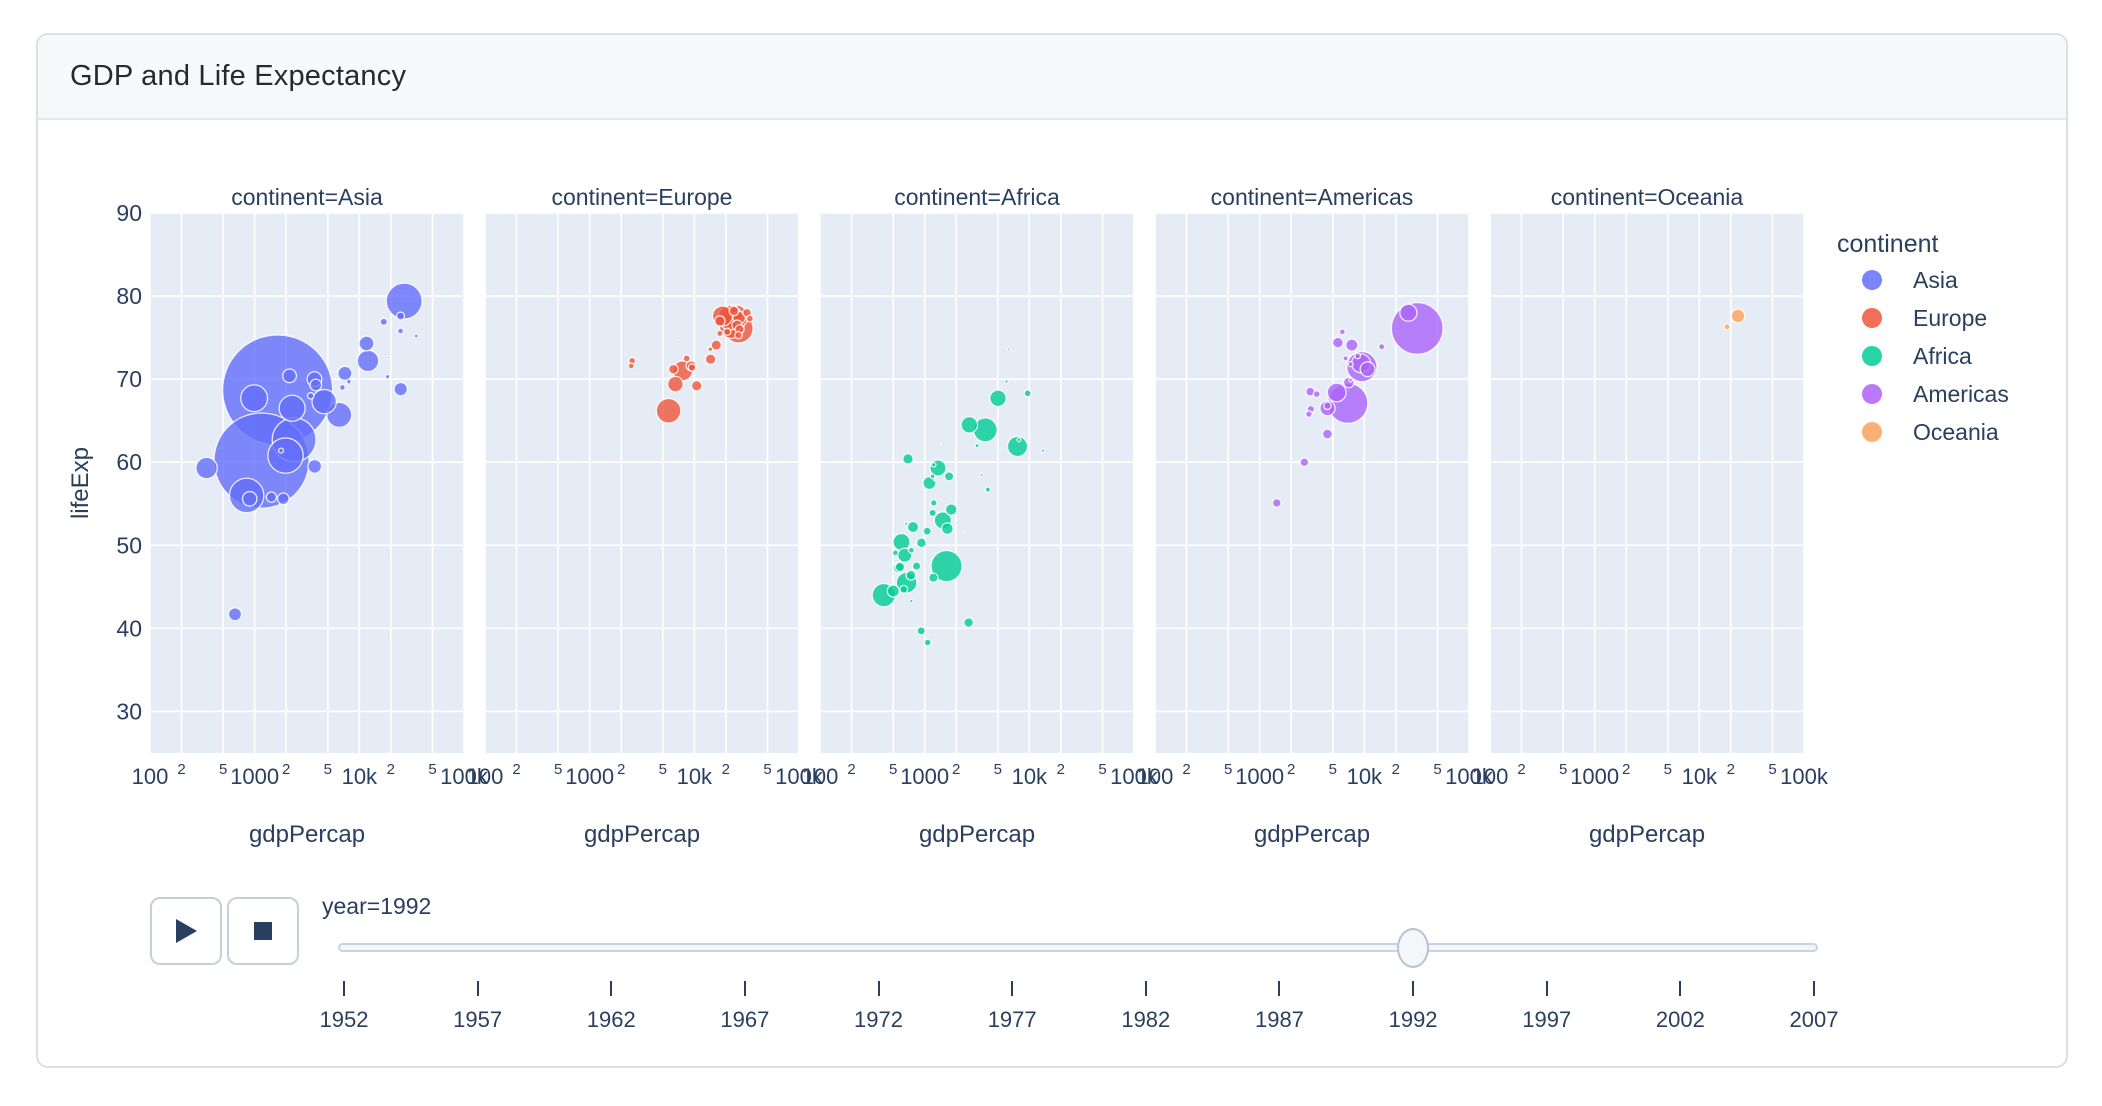  Describe the element at coordinates (1814, 1019) in the screenshot. I see `slider-tick-label: 2007` at that location.